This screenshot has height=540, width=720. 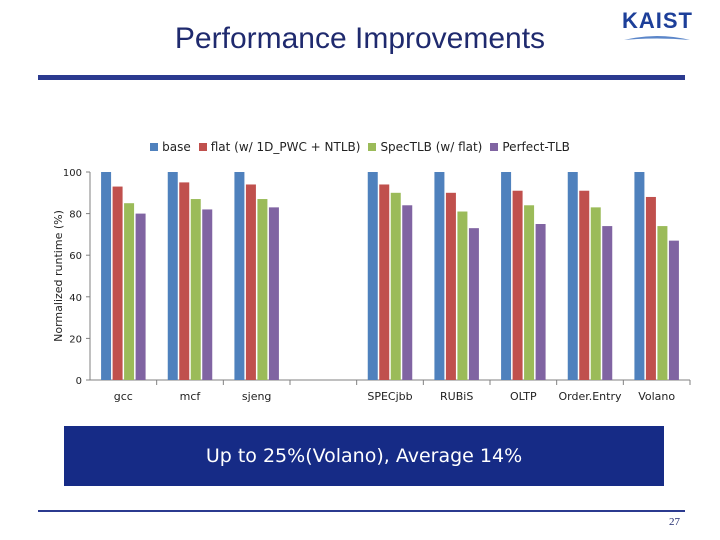 I want to click on legend-item: base, so click(x=170, y=147).